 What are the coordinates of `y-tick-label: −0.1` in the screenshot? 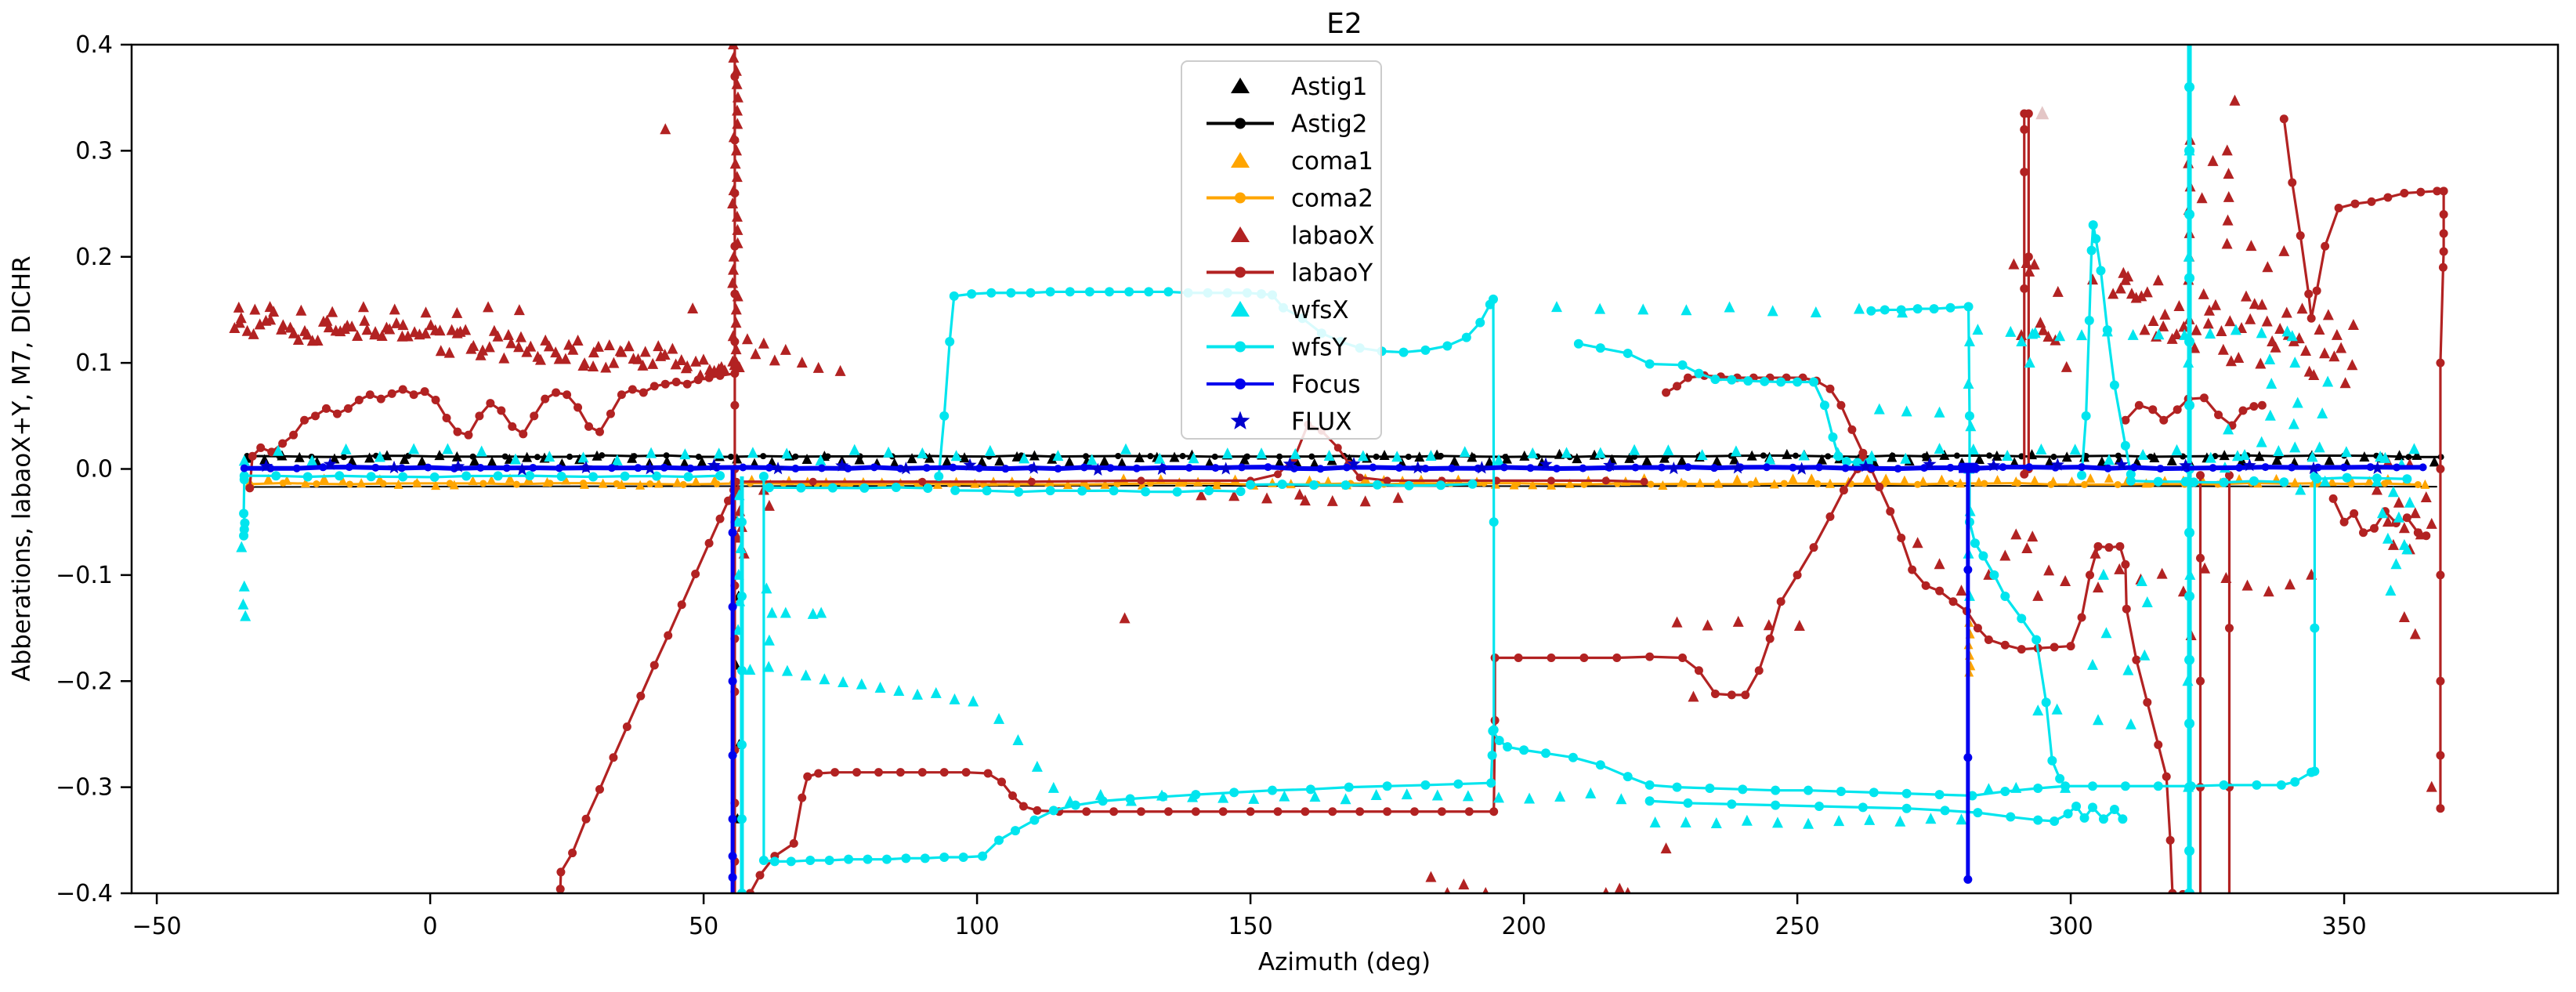 It's located at (84, 575).